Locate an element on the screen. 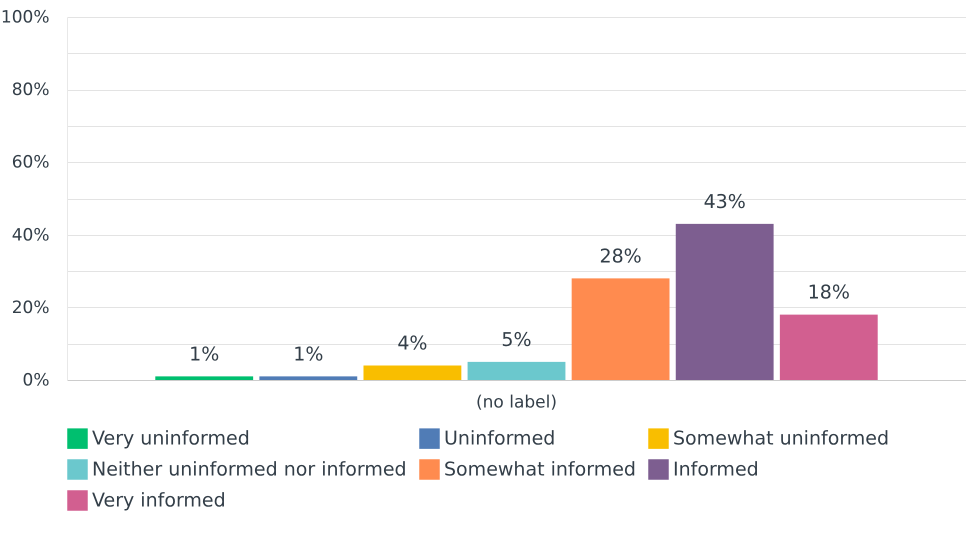 The width and height of the screenshot is (977, 541). y-tick-label: 100% is located at coordinates (25, 18).